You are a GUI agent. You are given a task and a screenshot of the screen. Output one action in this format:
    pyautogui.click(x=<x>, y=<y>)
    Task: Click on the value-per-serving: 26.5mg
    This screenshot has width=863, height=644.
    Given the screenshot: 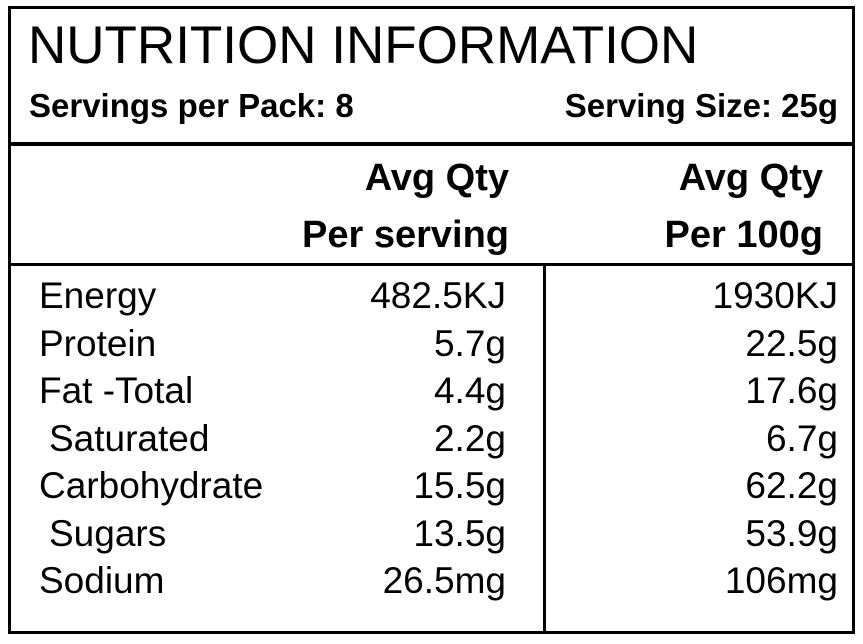 What is the action you would take?
    pyautogui.click(x=444, y=580)
    